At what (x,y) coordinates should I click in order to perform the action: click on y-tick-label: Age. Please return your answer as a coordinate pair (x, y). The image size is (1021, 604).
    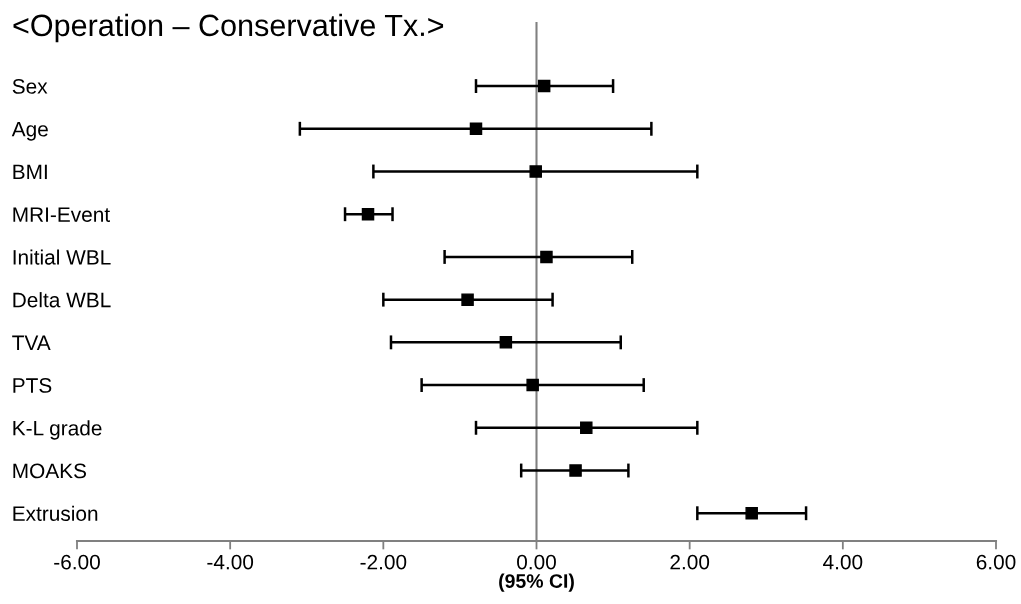
    Looking at the image, I should click on (29, 131).